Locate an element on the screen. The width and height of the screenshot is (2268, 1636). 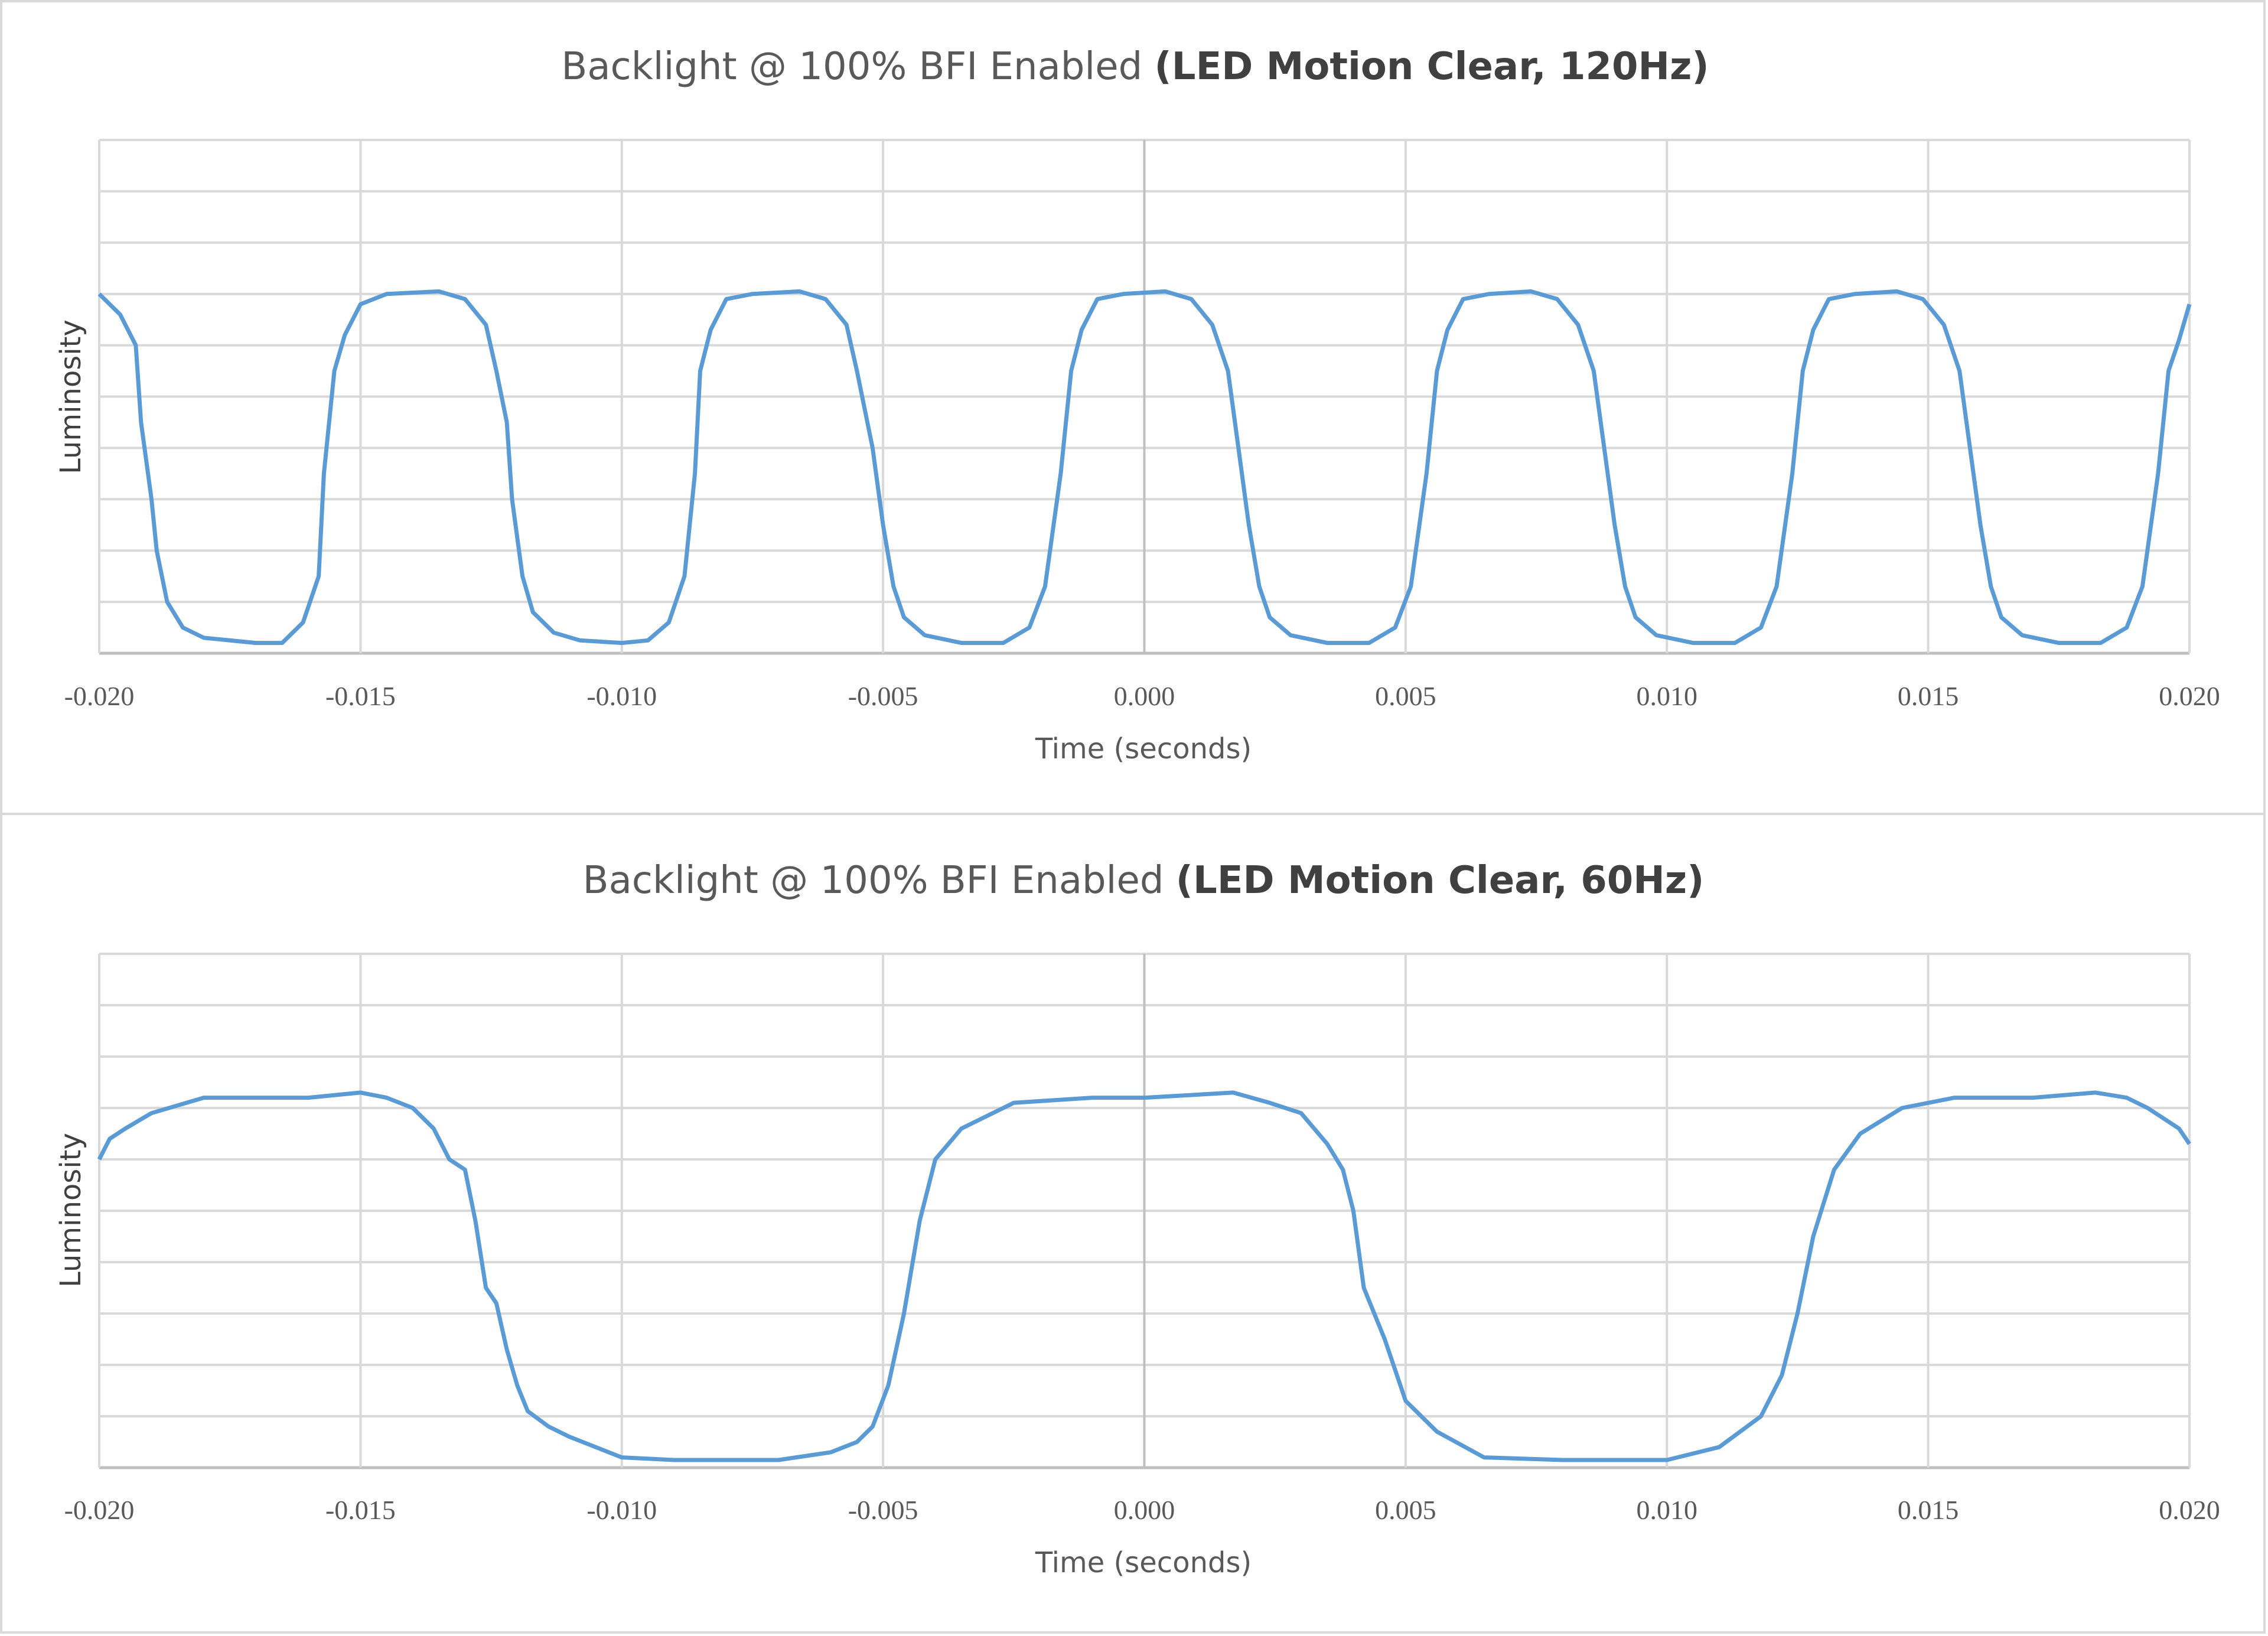
title-bold: (LED Motion Clear, 120Hz) is located at coordinates (1432, 67).